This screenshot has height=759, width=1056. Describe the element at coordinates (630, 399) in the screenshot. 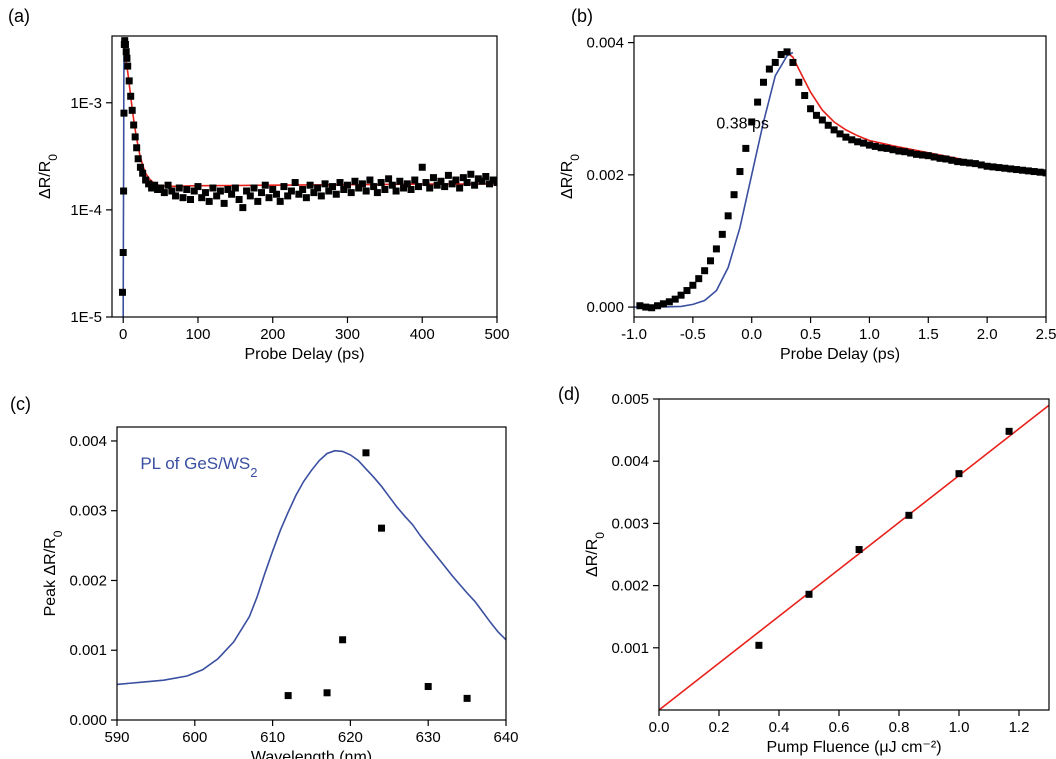

I see `y-tick-label: 0.005` at that location.